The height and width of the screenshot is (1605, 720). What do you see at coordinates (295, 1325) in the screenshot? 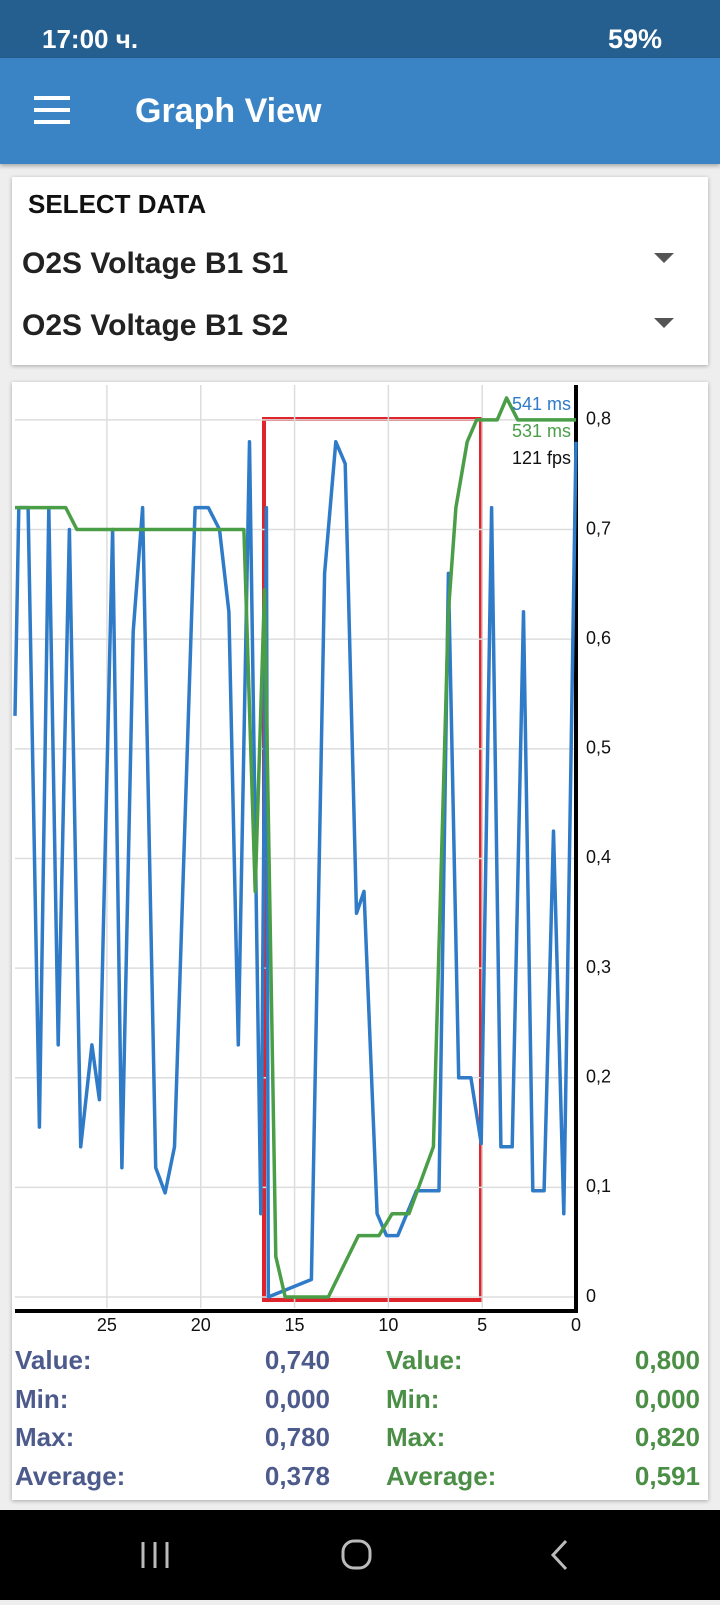
I see `x-tick-label: 15` at bounding box center [295, 1325].